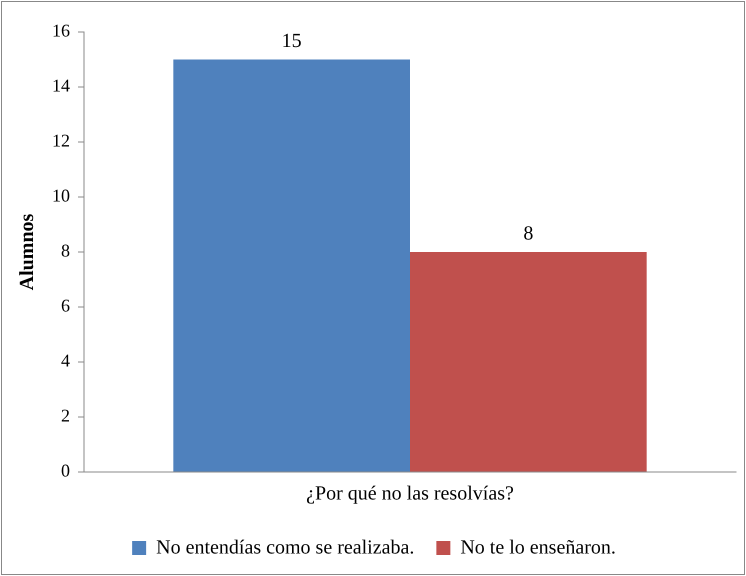 The height and width of the screenshot is (576, 746). What do you see at coordinates (538, 547) in the screenshot?
I see `legend-label: No te lo enseñaron.` at bounding box center [538, 547].